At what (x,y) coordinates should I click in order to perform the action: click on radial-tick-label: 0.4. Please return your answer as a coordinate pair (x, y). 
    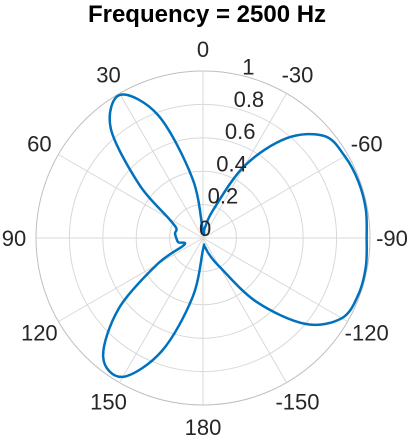
    Looking at the image, I should click on (231, 163).